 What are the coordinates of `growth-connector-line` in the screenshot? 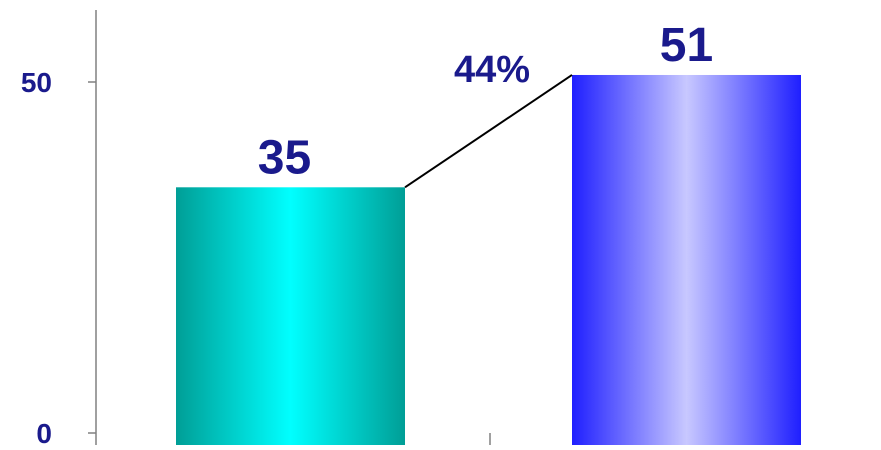 It's located at (488, 131).